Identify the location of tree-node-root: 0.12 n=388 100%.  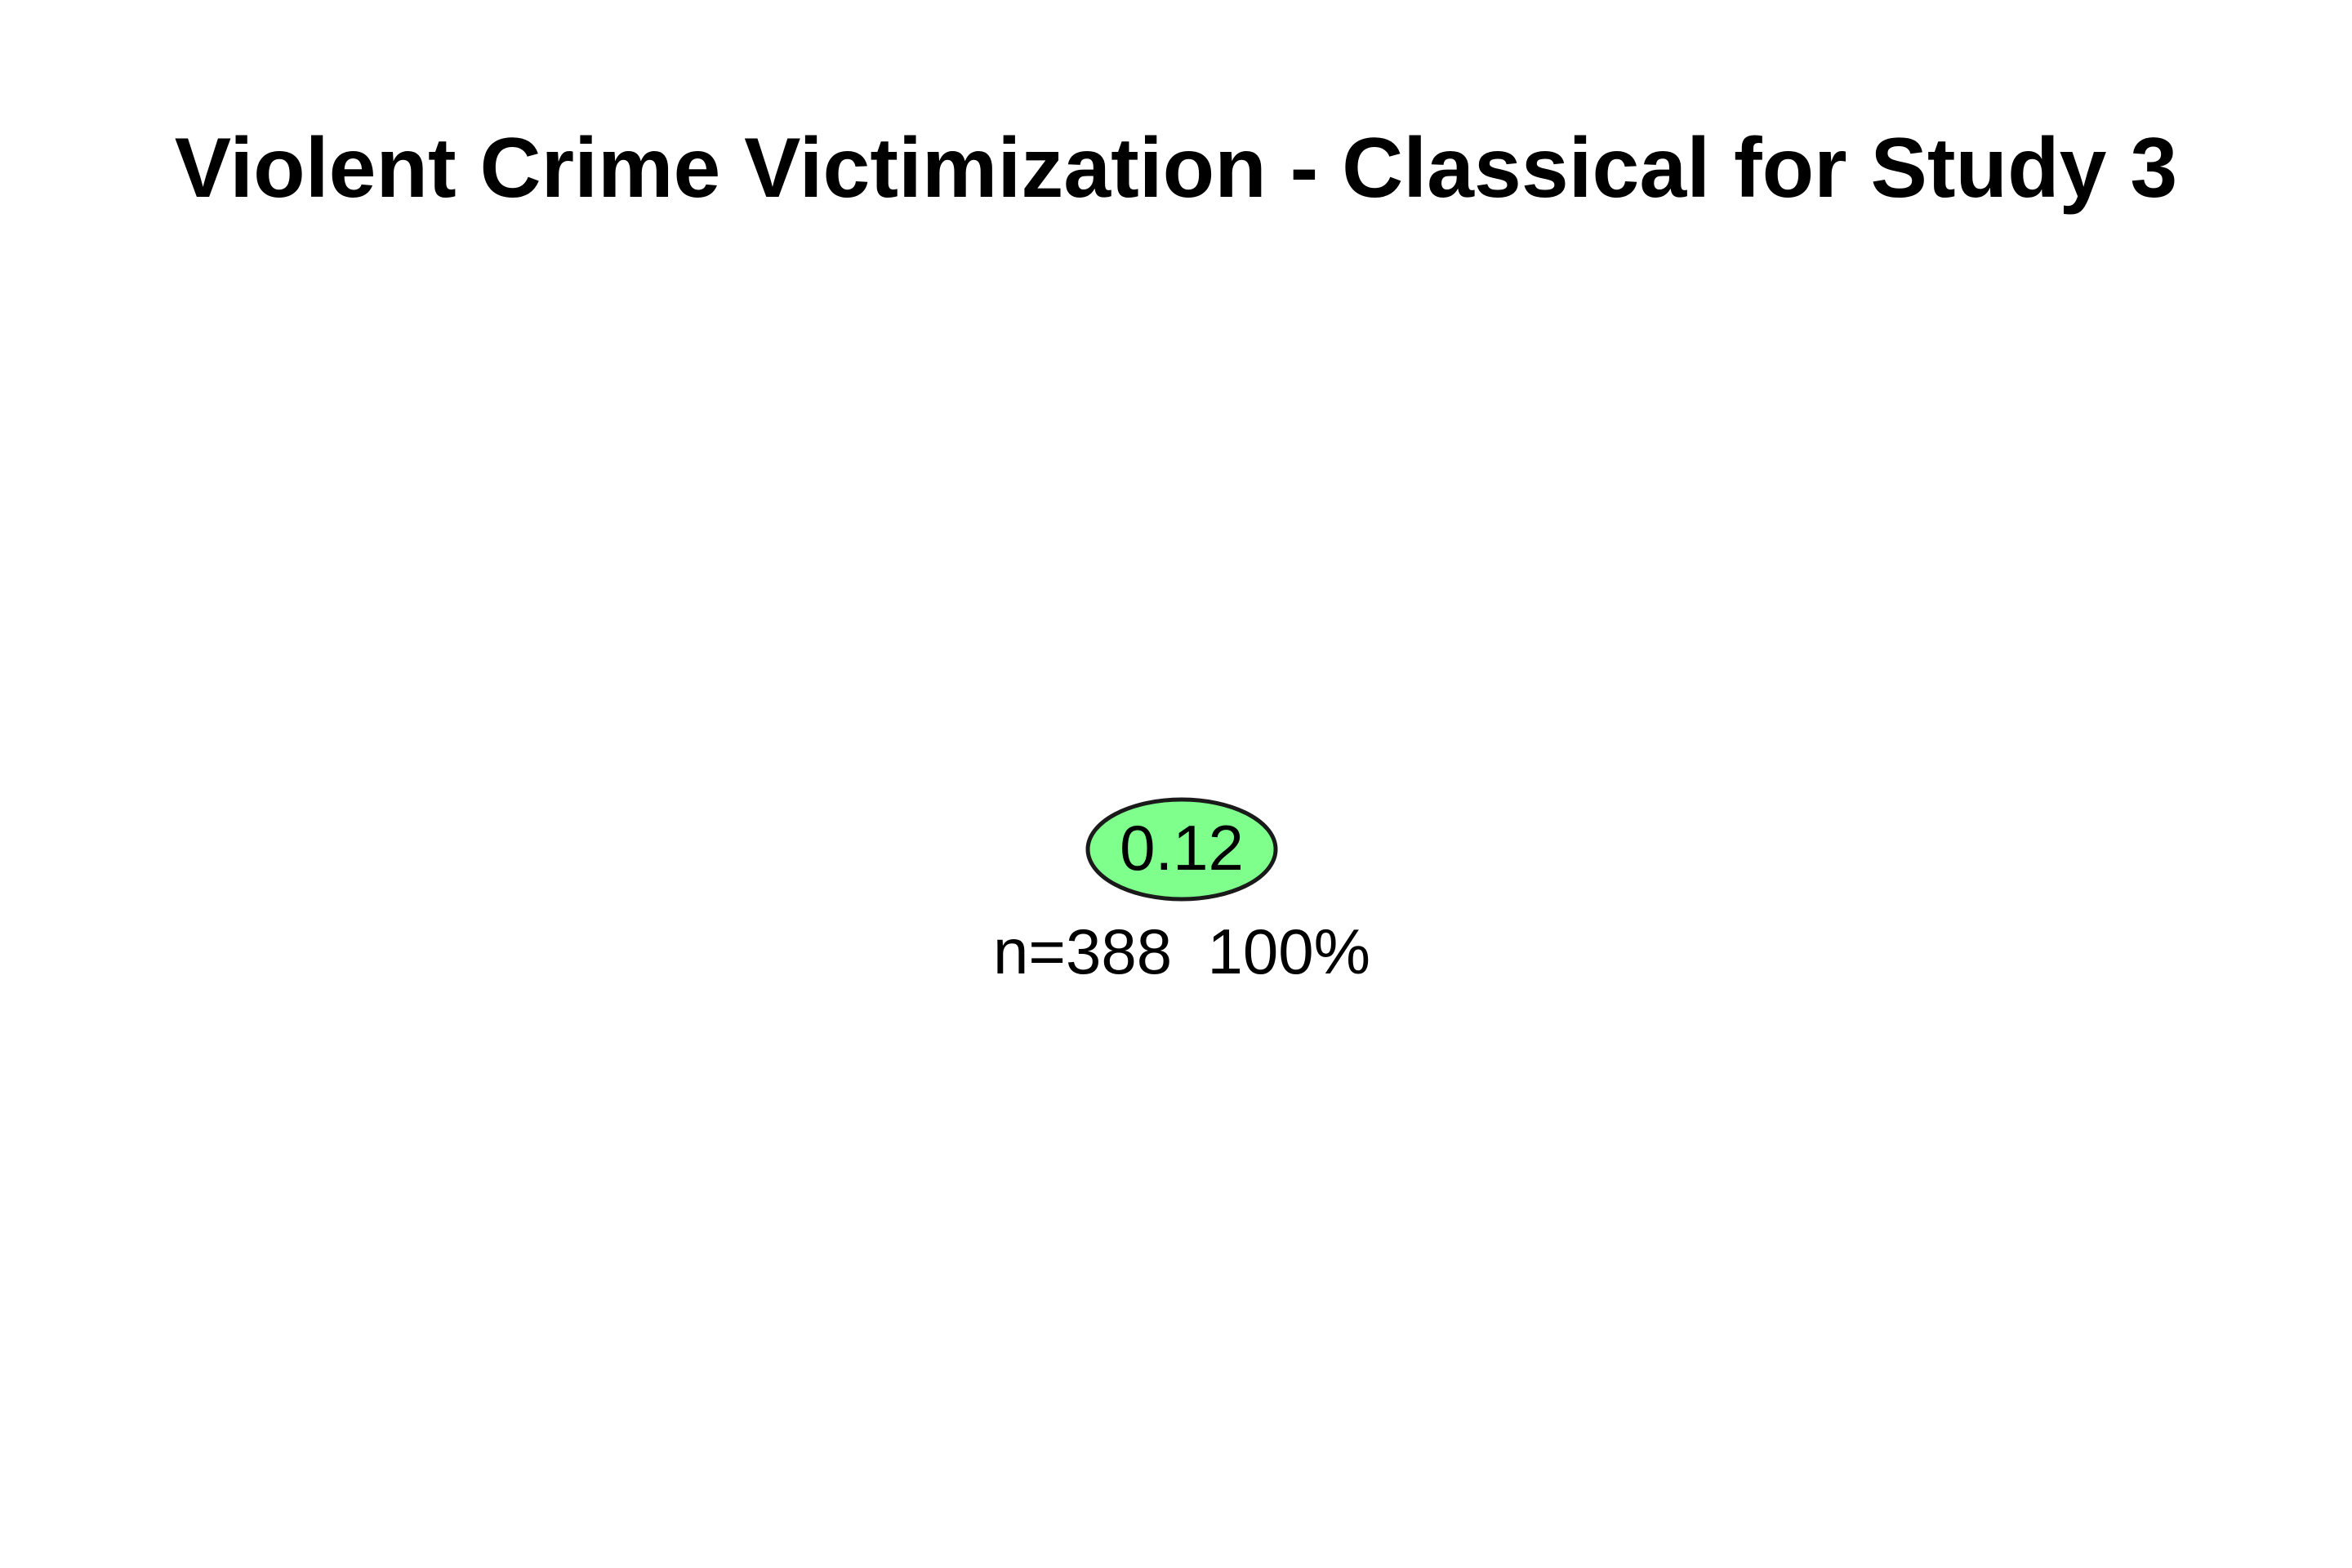
(1181, 892).